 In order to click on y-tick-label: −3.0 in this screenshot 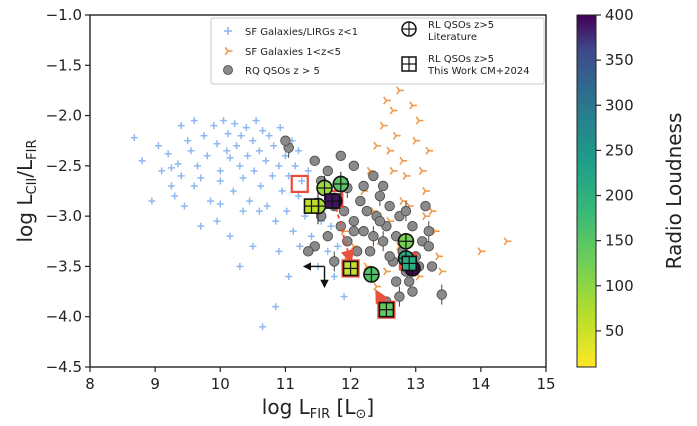, I will do `click(64, 216)`.